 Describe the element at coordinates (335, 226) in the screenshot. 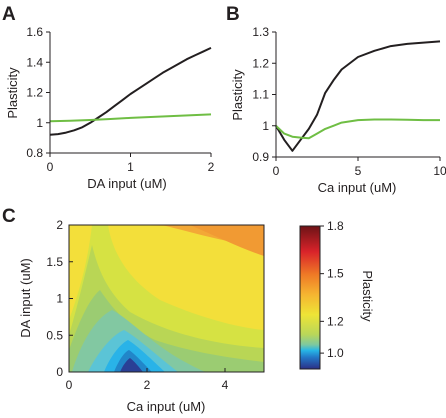

I see `colorbar-tick-label: 1.8` at that location.